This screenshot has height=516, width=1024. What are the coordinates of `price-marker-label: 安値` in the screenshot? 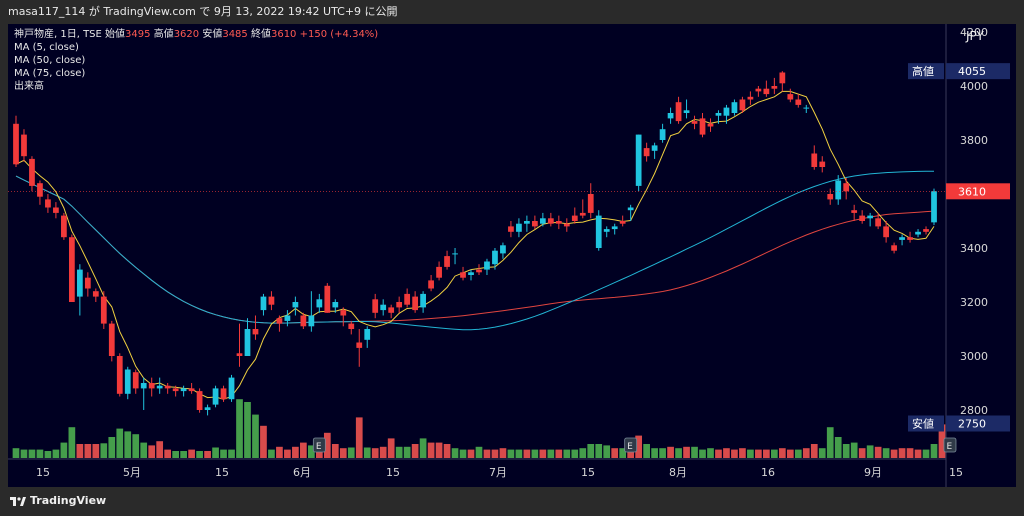 It's located at (923, 424).